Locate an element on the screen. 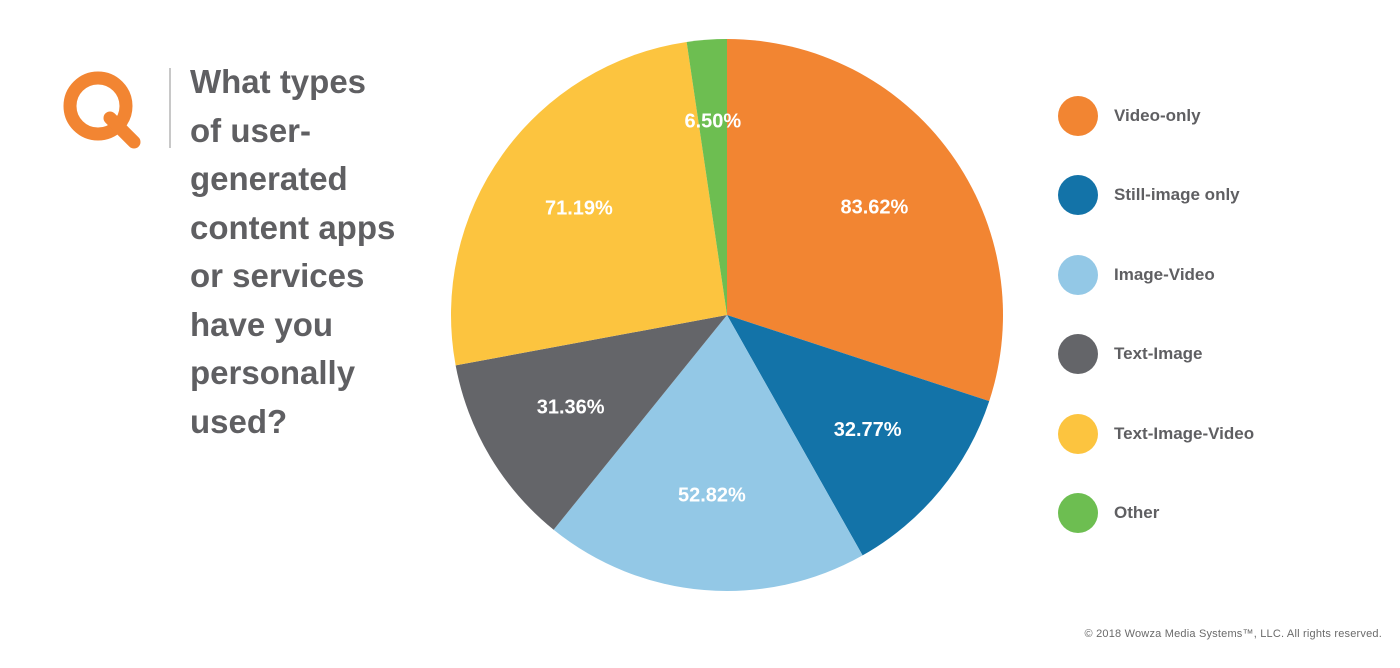 This screenshot has height=668, width=1400. legend-label: Image-Video is located at coordinates (1164, 274).